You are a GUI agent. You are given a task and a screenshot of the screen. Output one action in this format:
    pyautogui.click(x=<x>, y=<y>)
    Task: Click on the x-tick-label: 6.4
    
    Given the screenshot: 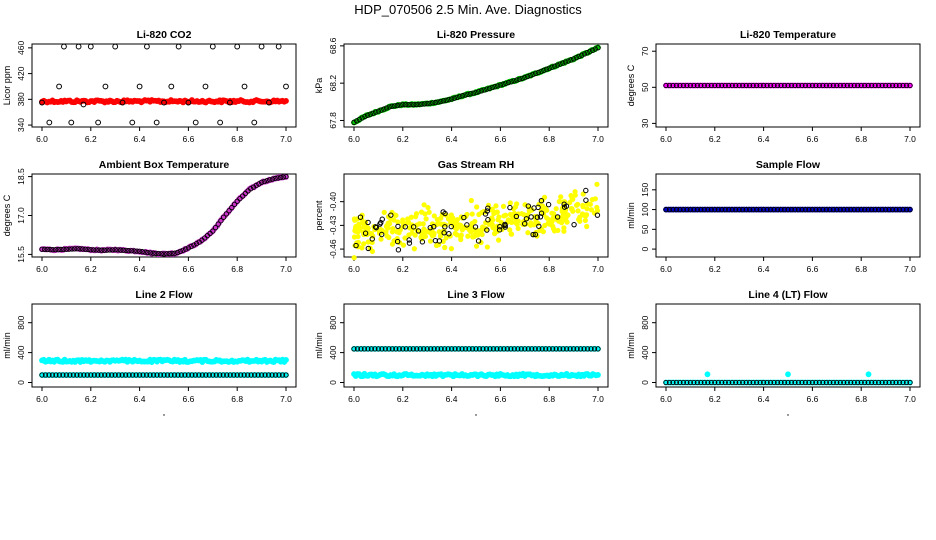 What is the action you would take?
    pyautogui.click(x=764, y=269)
    